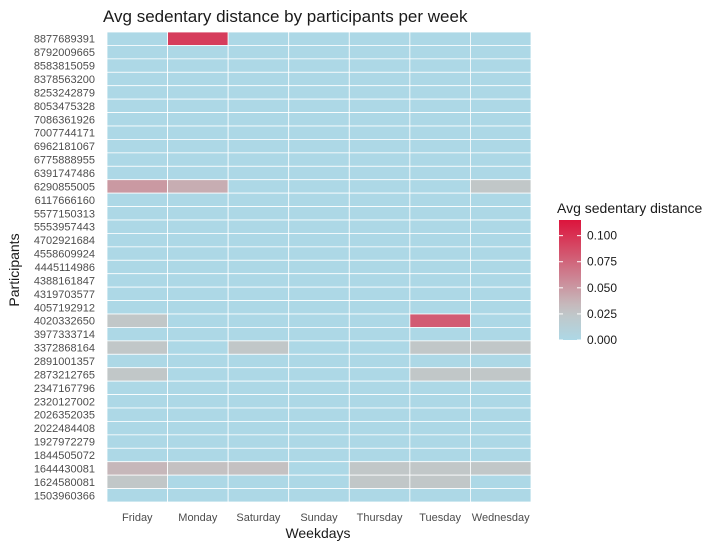 This screenshot has width=724, height=548. I want to click on y-tick-label: 1844505072, so click(64, 456).